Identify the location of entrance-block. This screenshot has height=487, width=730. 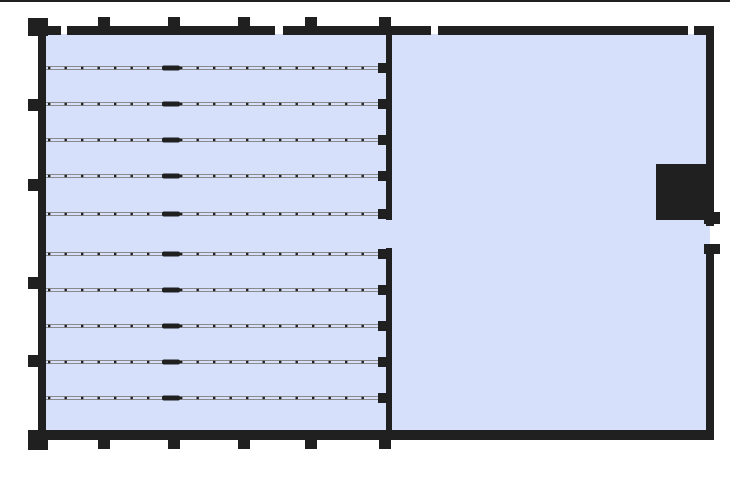
(684, 192).